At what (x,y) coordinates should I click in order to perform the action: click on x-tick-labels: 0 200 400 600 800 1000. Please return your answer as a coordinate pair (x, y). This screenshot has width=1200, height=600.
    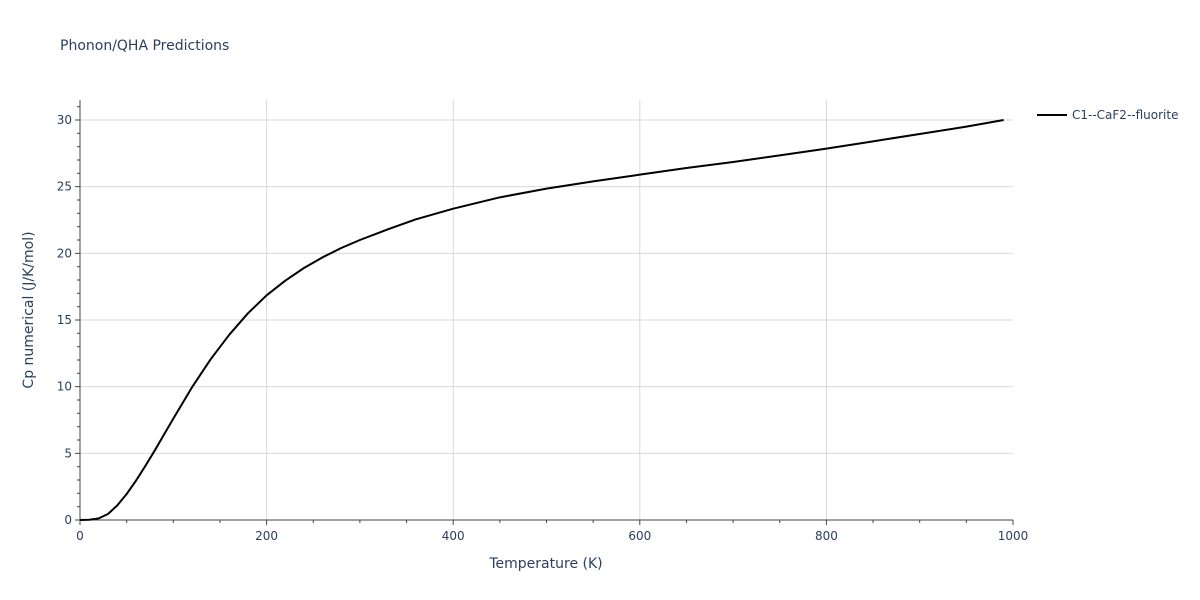
    Looking at the image, I should click on (552, 536).